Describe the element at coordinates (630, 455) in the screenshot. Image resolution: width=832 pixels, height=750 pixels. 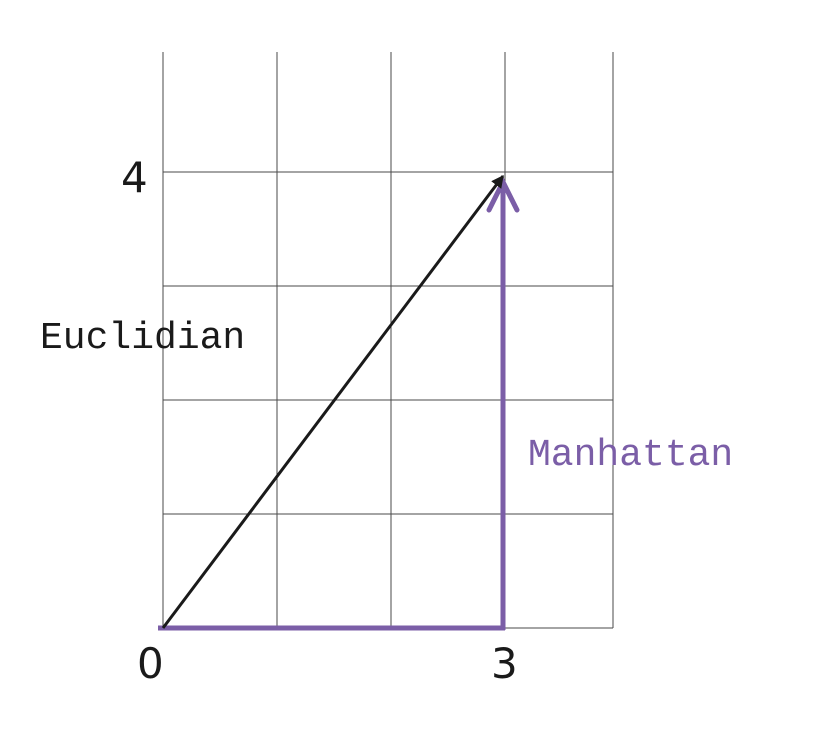
I see `manhattan-label: Manhattan` at that location.